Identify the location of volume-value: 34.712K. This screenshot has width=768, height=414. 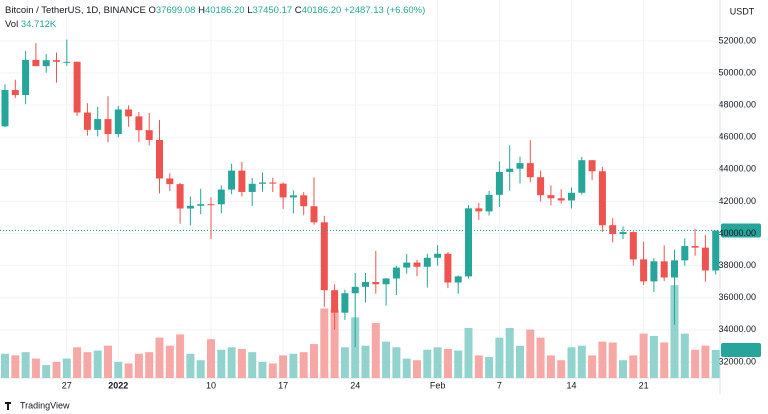
(38, 24).